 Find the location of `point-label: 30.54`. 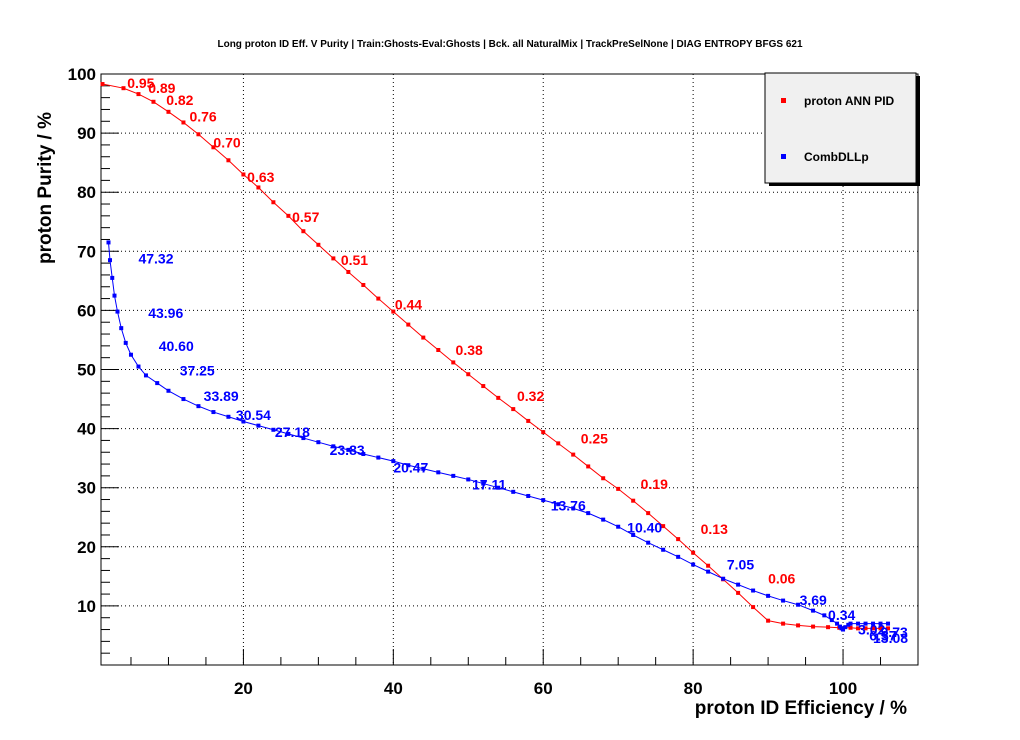

point-label: 30.54 is located at coordinates (253, 415).